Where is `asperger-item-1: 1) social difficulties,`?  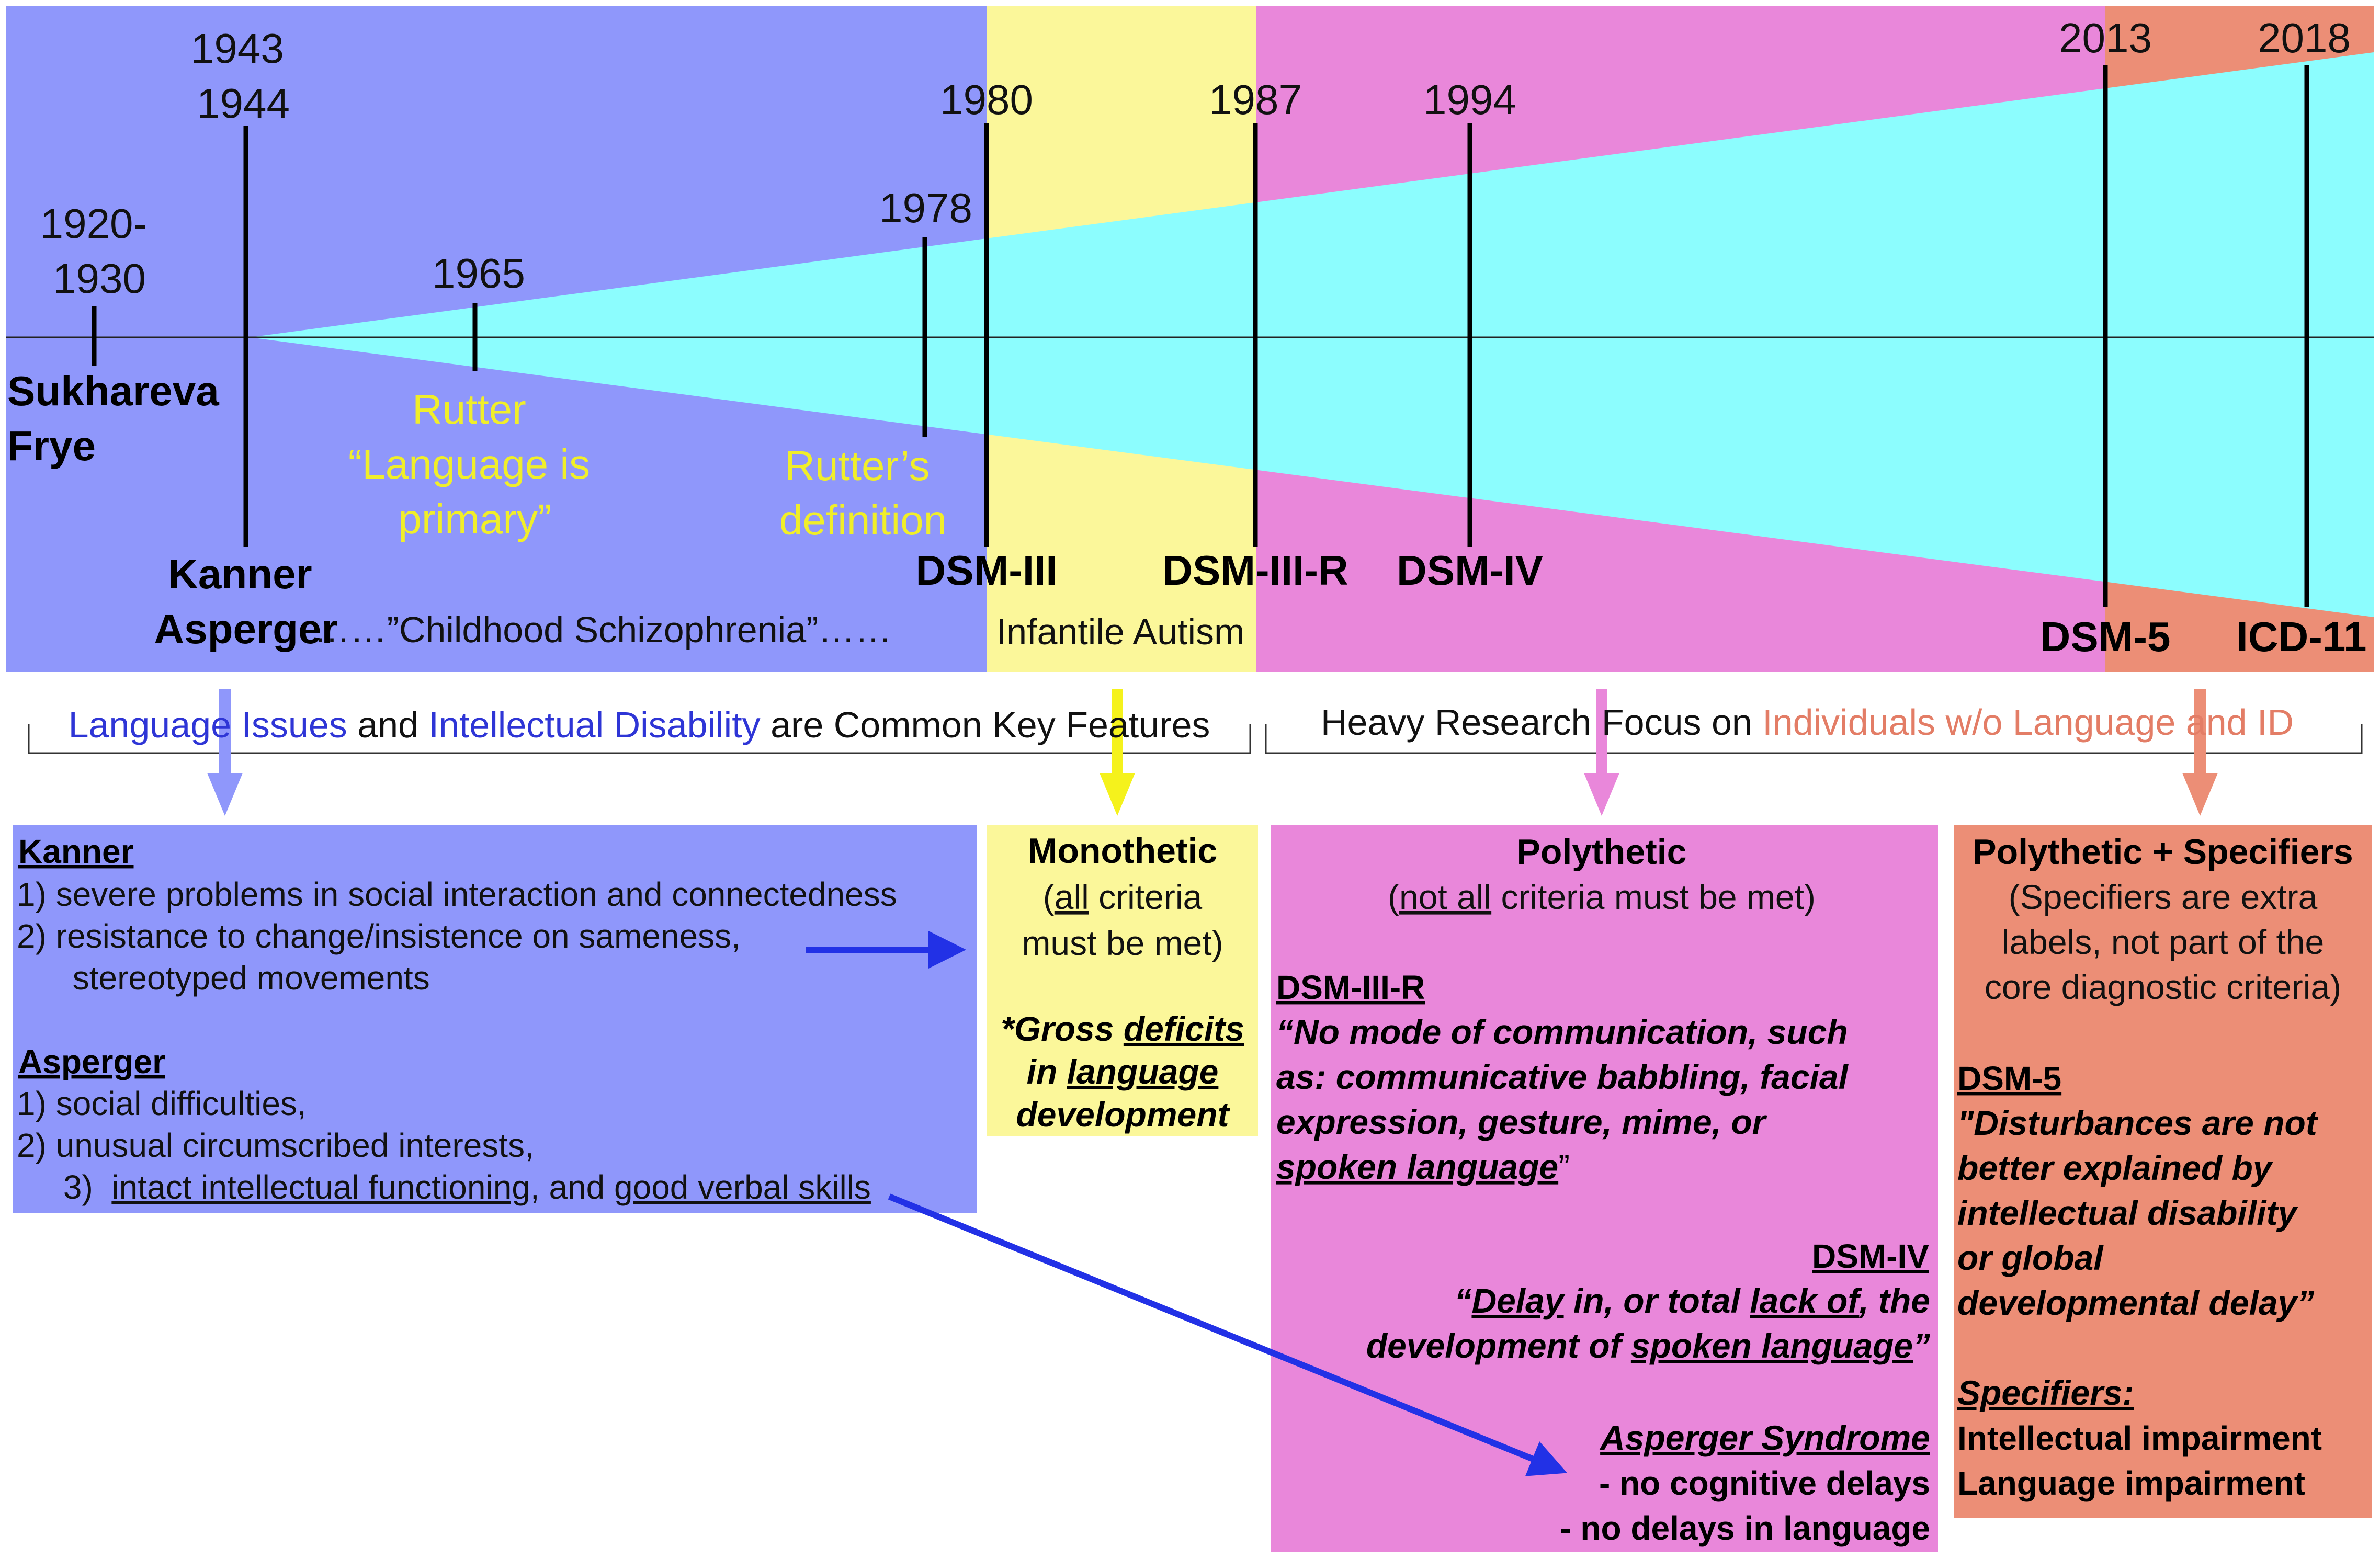 asperger-item-1: 1) social difficulties, is located at coordinates (162, 1103).